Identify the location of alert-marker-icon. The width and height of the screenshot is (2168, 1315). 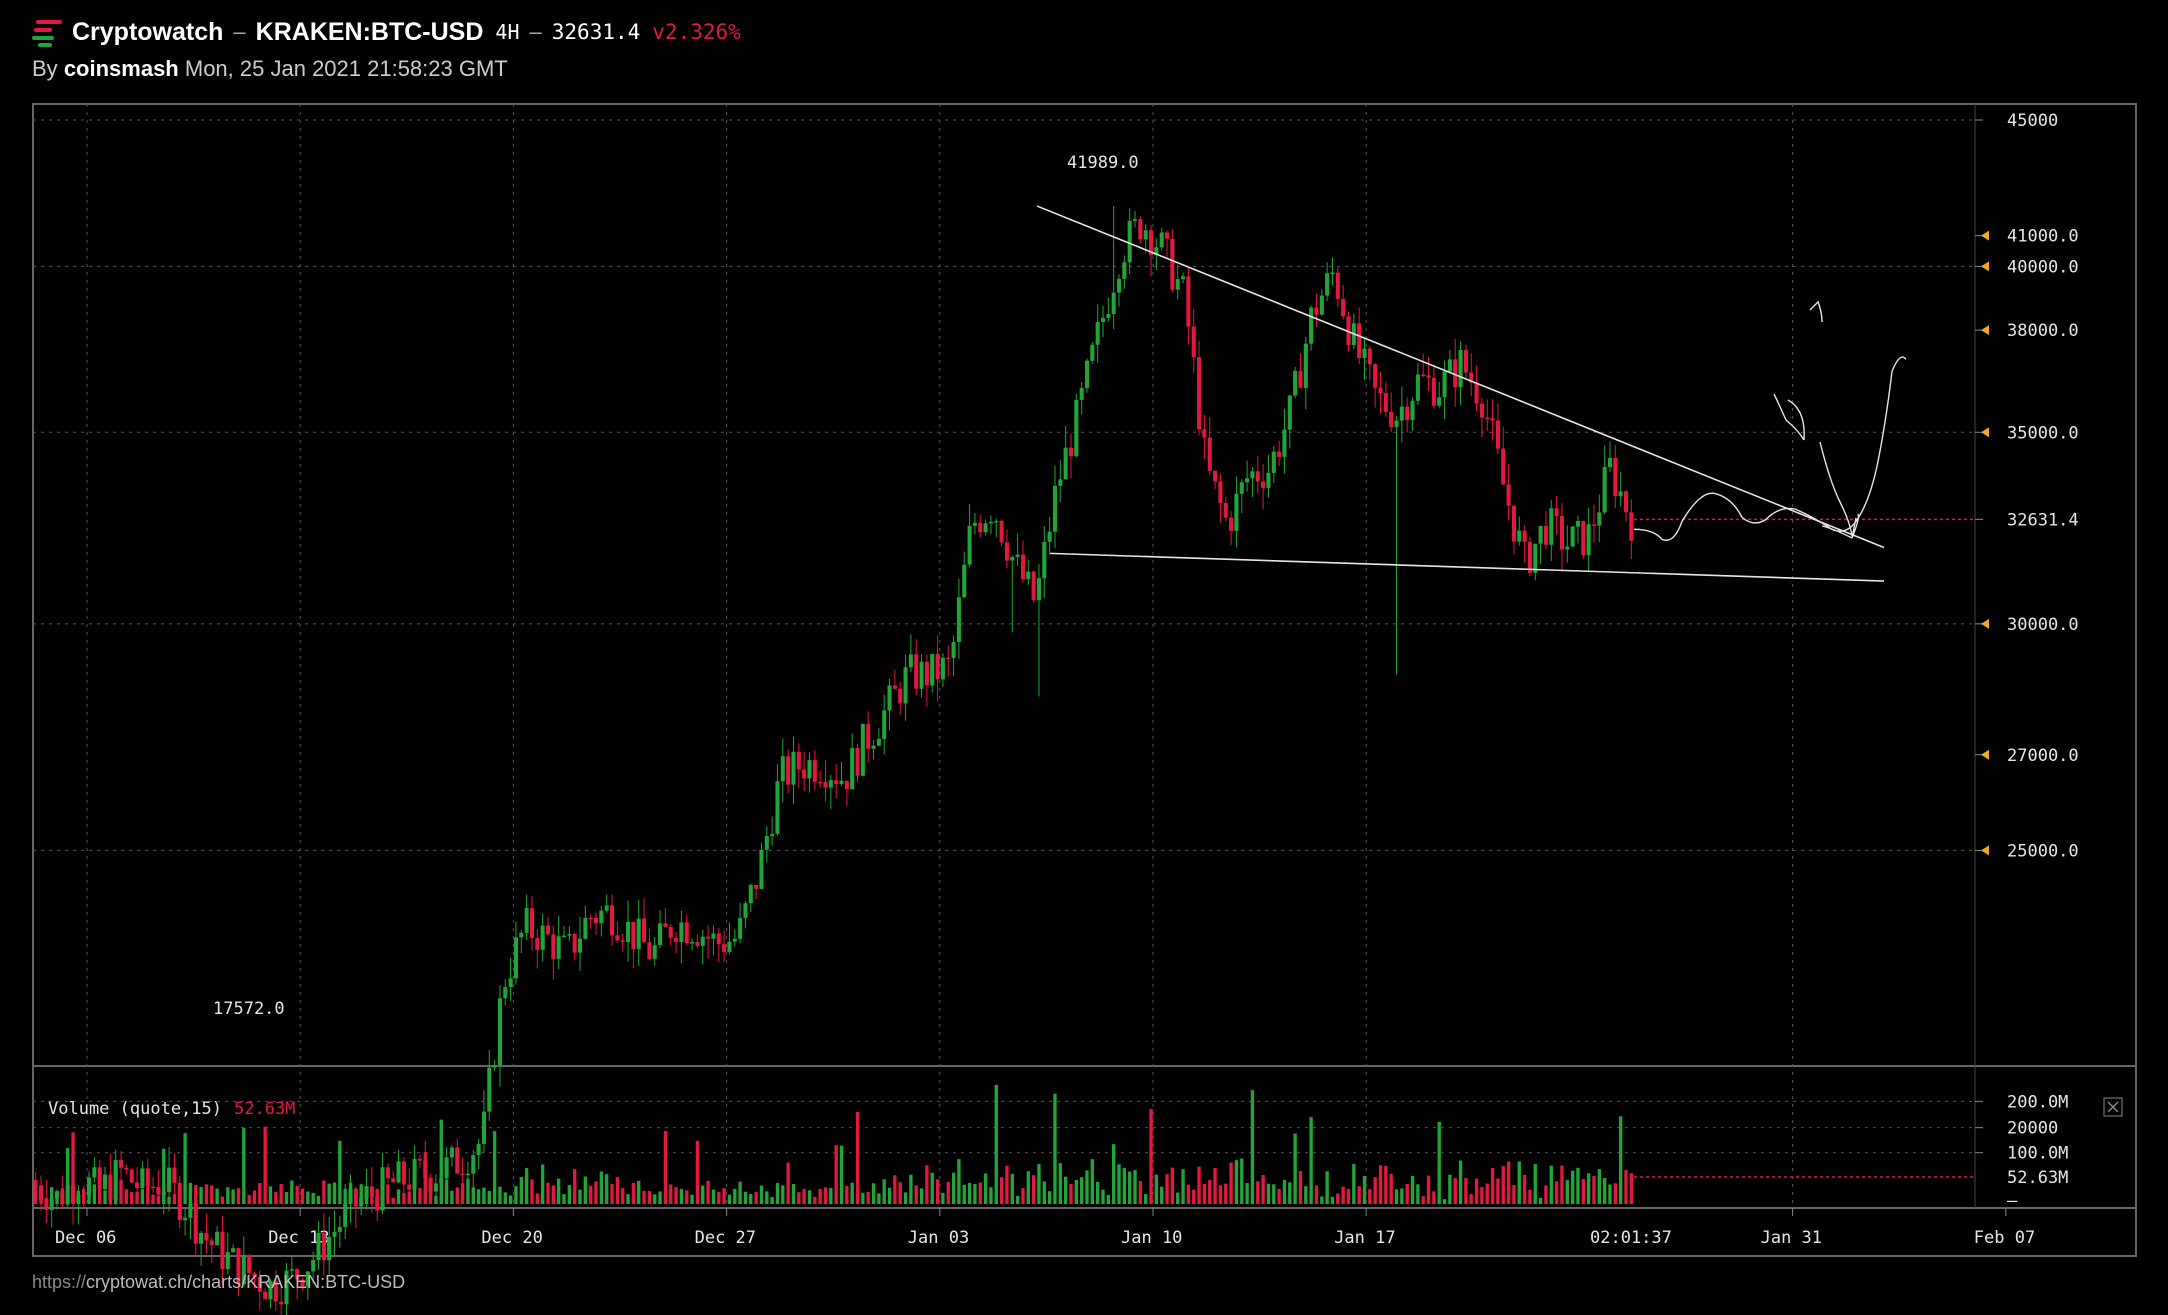
(1985, 754).